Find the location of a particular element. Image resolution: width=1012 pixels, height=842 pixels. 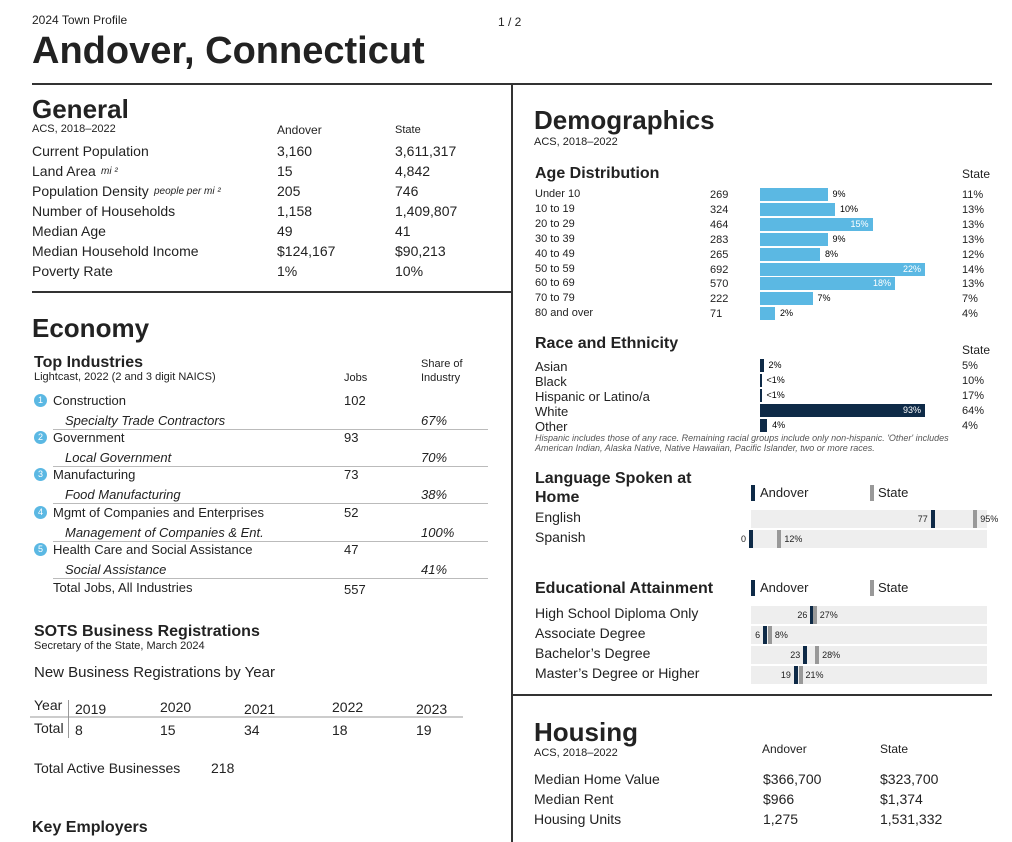

sub-industry: Food Manufacturing is located at coordinates (123, 495).